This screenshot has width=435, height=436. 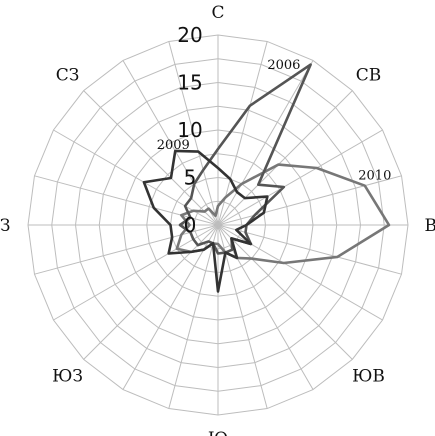 I want to click on series-2010-label: 2010, so click(x=374, y=176).